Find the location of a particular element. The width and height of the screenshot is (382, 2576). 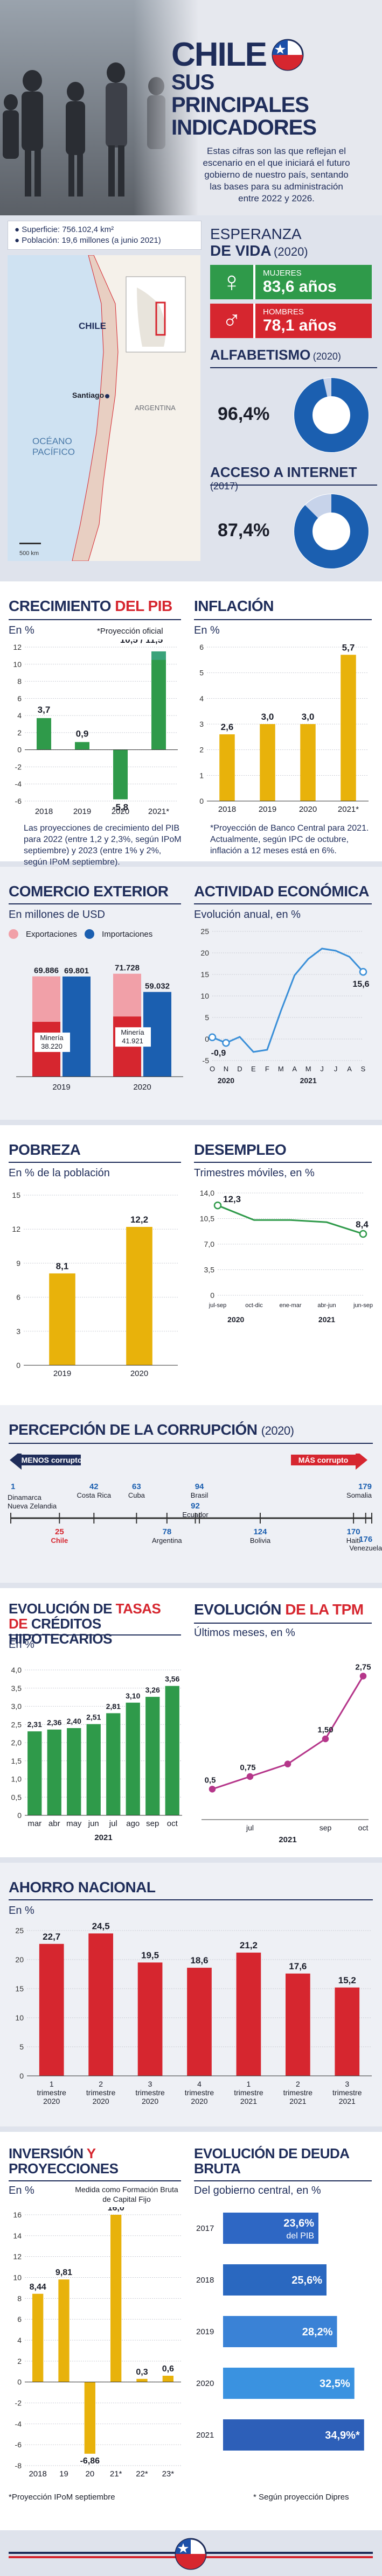

female-icon: ♀ is located at coordinates (231, 282).